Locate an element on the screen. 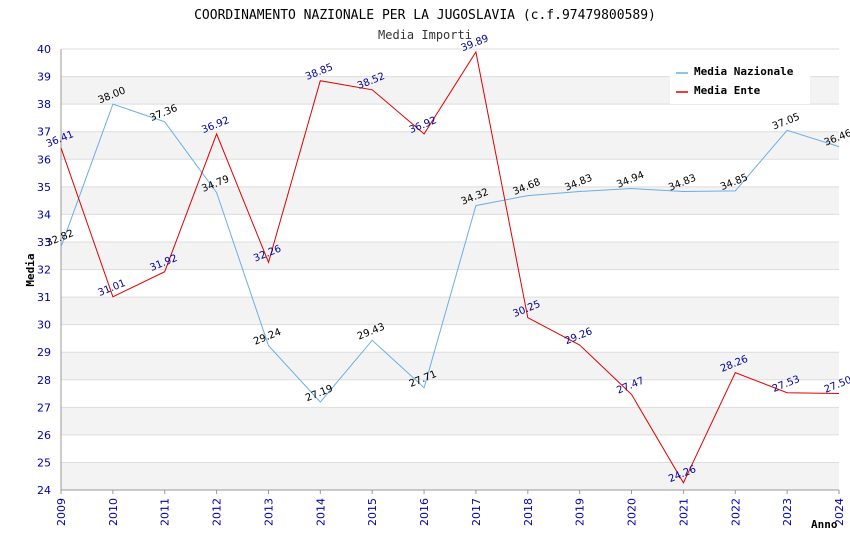 Image resolution: width=850 pixels, height=550 pixels. x-tick-label: 2024 is located at coordinates (839, 512).